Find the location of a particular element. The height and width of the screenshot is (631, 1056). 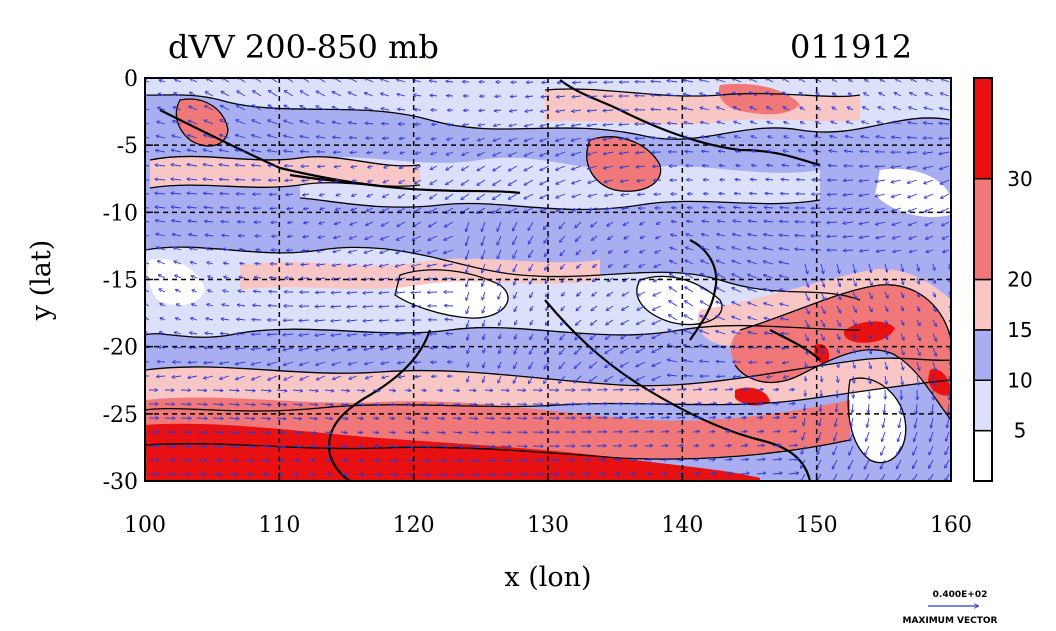

x-tick-label: 160 is located at coordinates (951, 525).